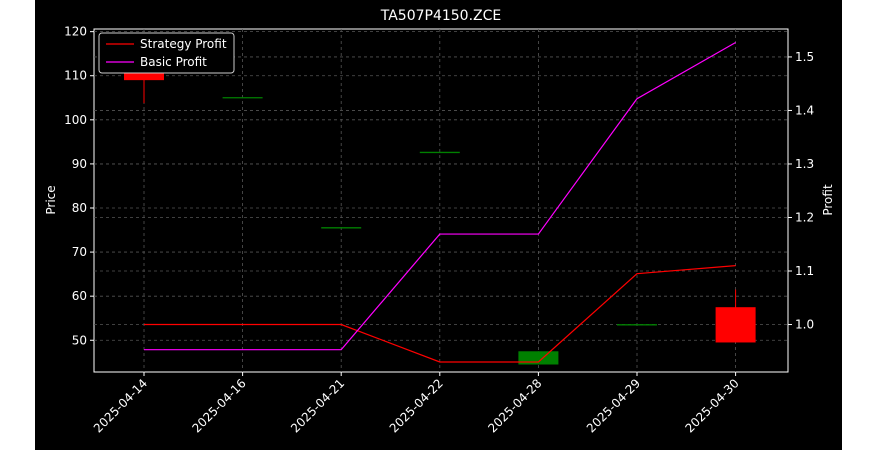 The width and height of the screenshot is (878, 455). I want to click on legend: Strategy Profit Basic Profit, so click(166, 53).